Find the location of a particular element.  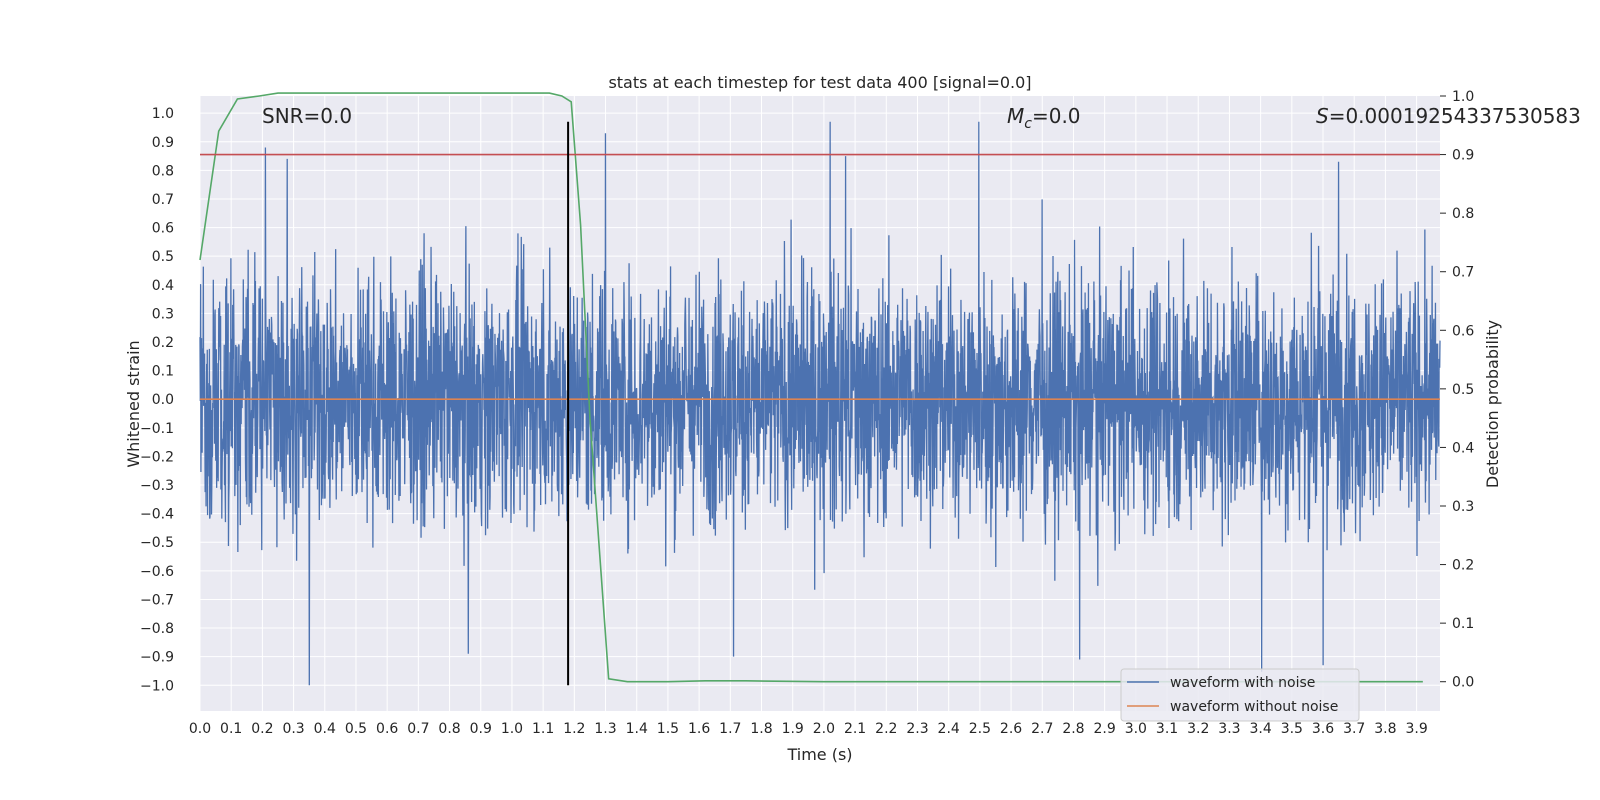

x-axis-label: Time (s) is located at coordinates (819, 754).